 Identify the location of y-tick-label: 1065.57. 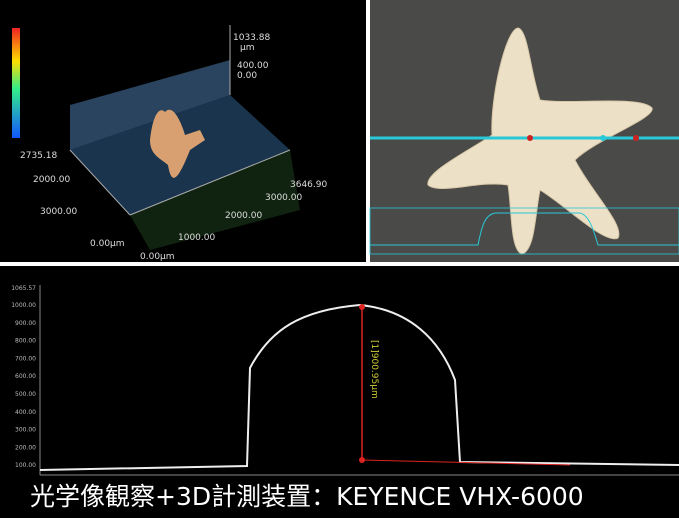
(23, 288).